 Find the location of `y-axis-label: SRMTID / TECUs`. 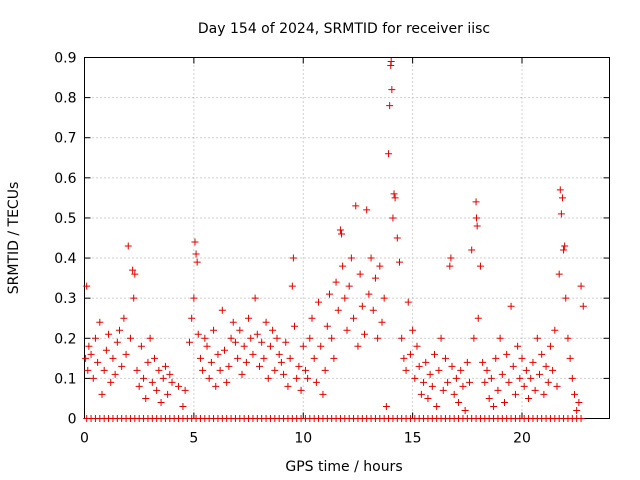

y-axis-label: SRMTID / TECUs is located at coordinates (14, 238).